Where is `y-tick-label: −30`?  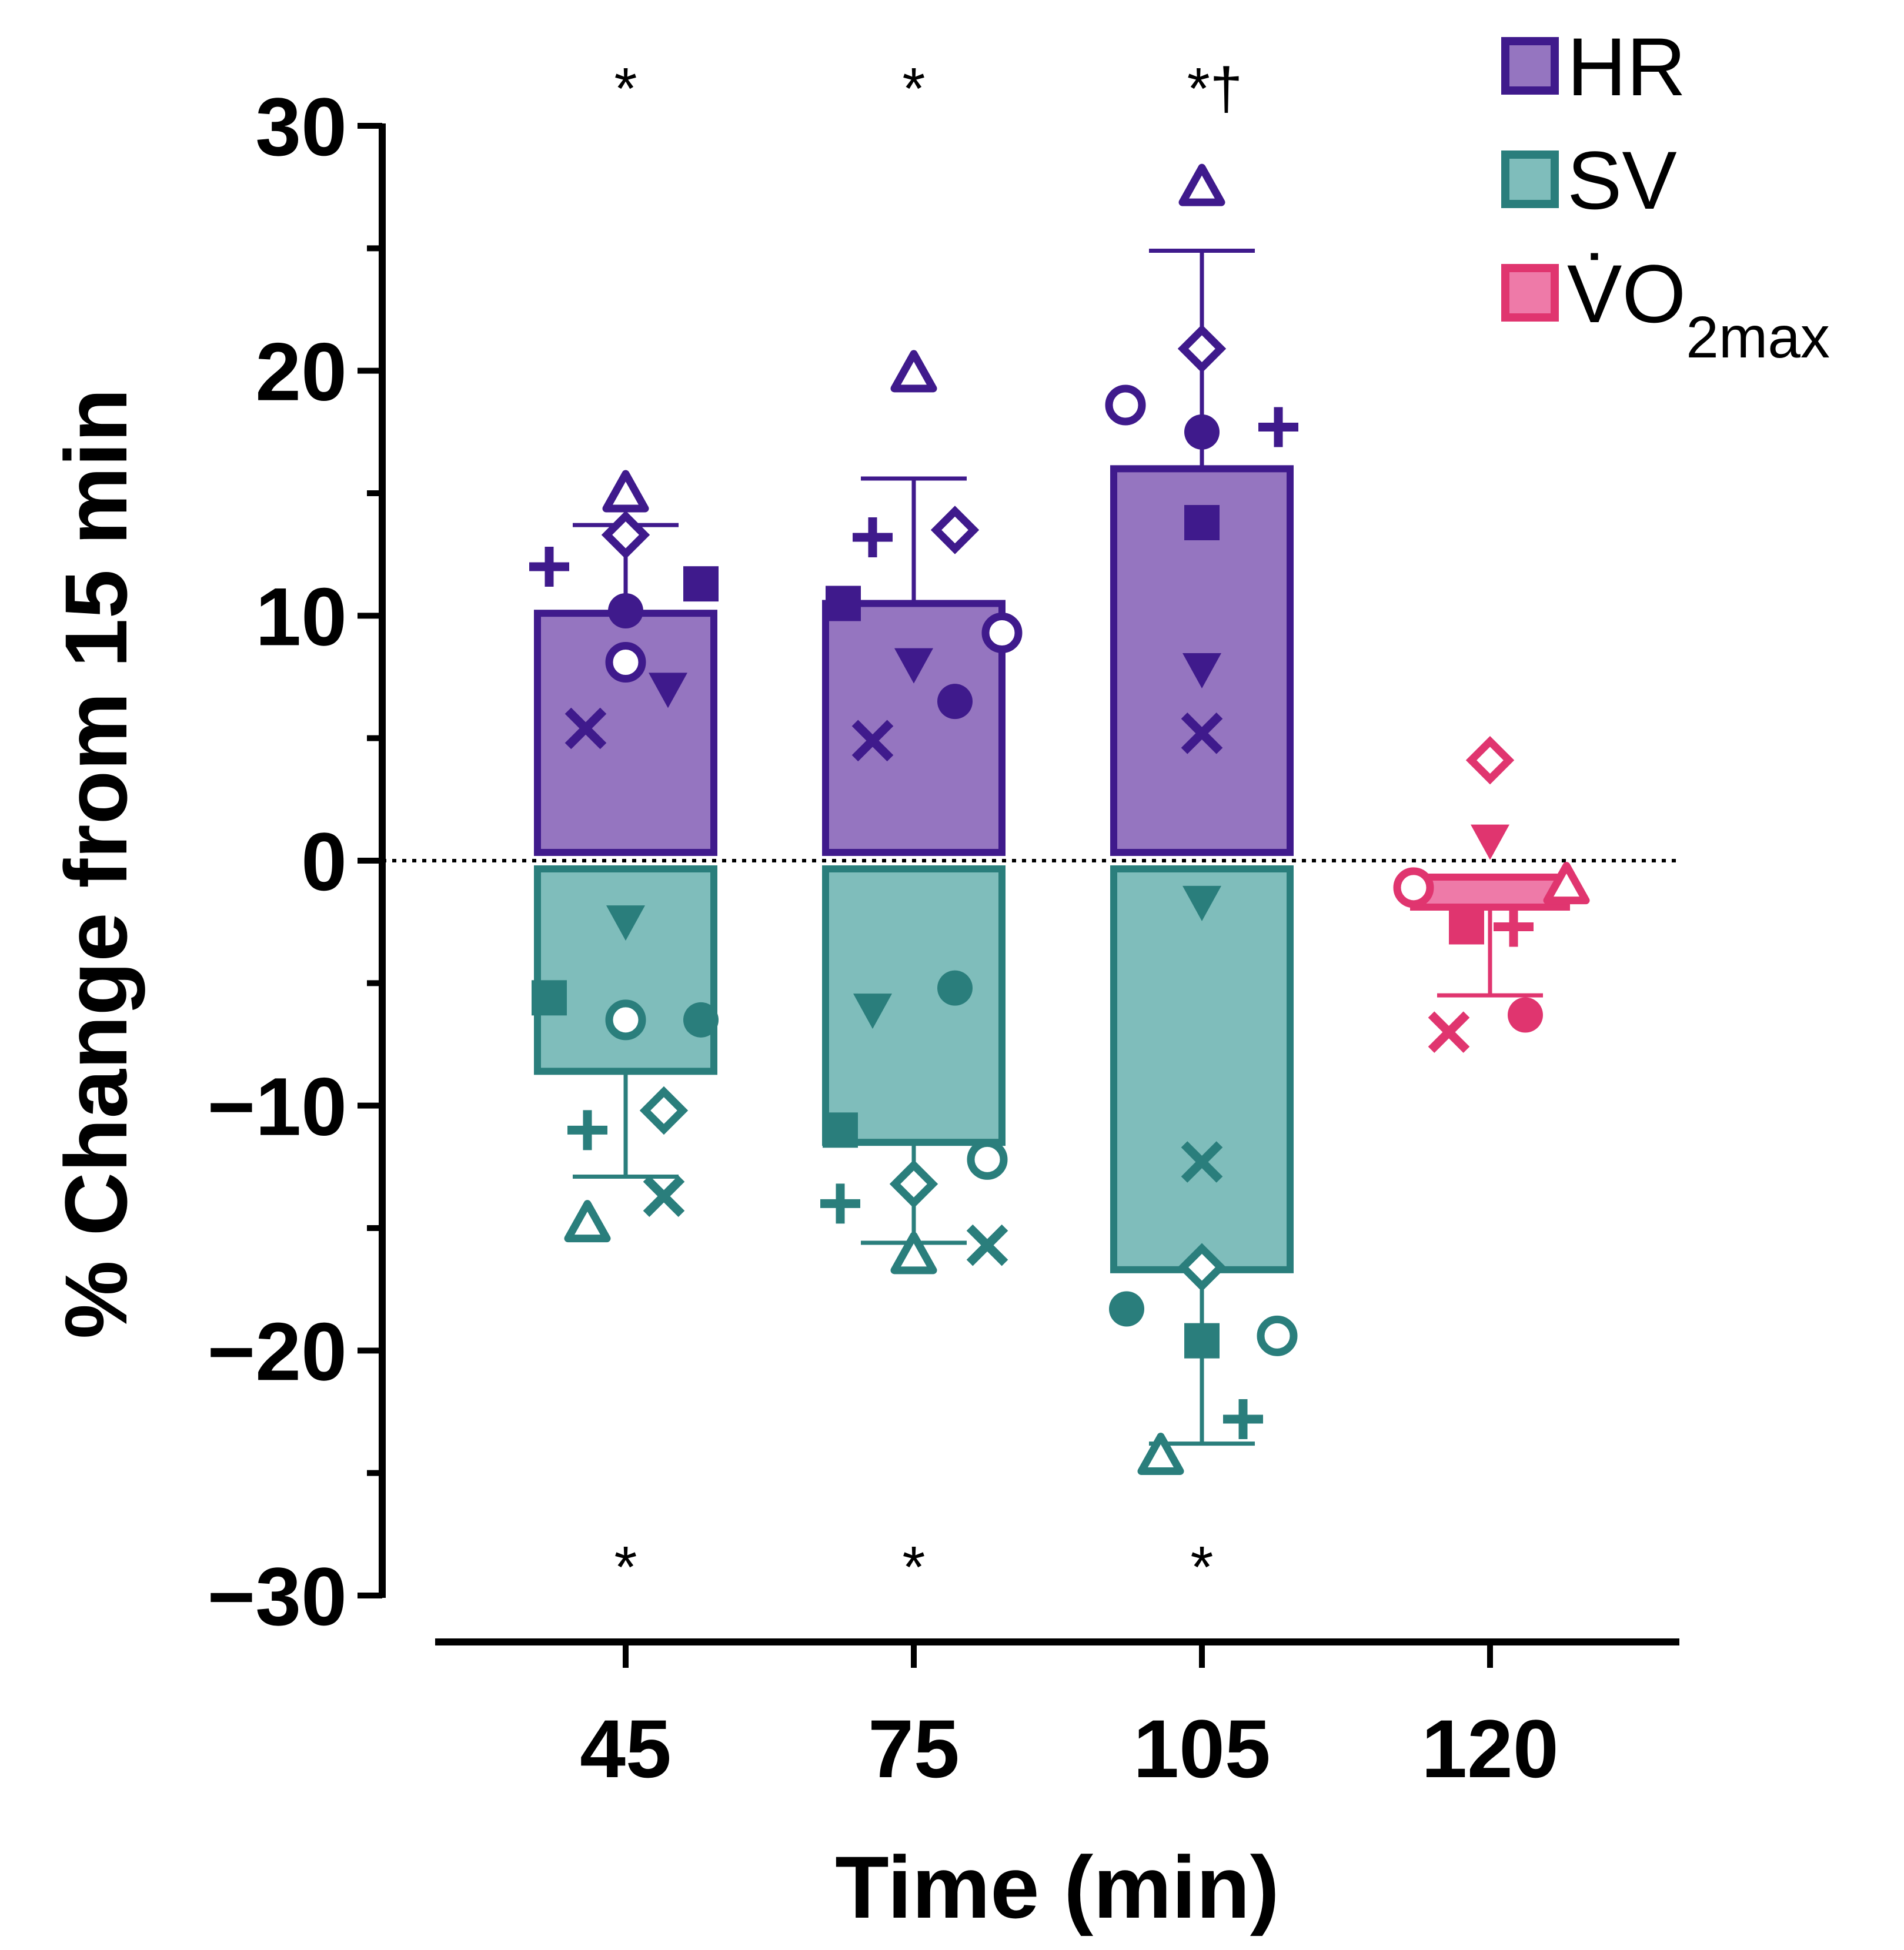
y-tick-label: −30 is located at coordinates (277, 1596).